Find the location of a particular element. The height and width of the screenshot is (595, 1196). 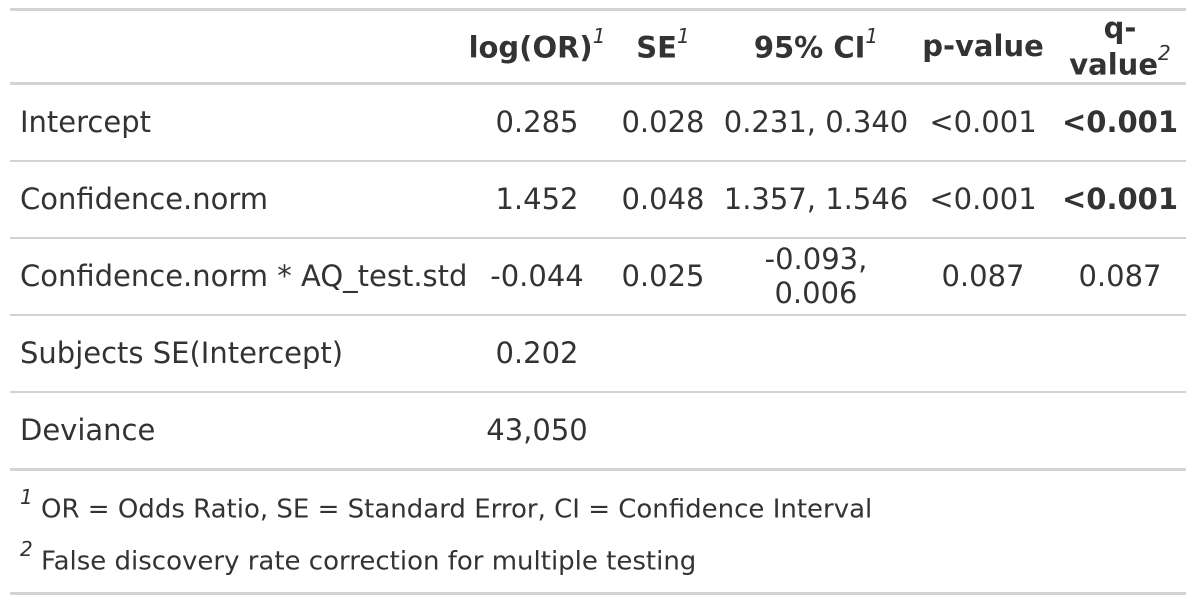

header-log-or: log(OR)1 is located at coordinates (537, 44).